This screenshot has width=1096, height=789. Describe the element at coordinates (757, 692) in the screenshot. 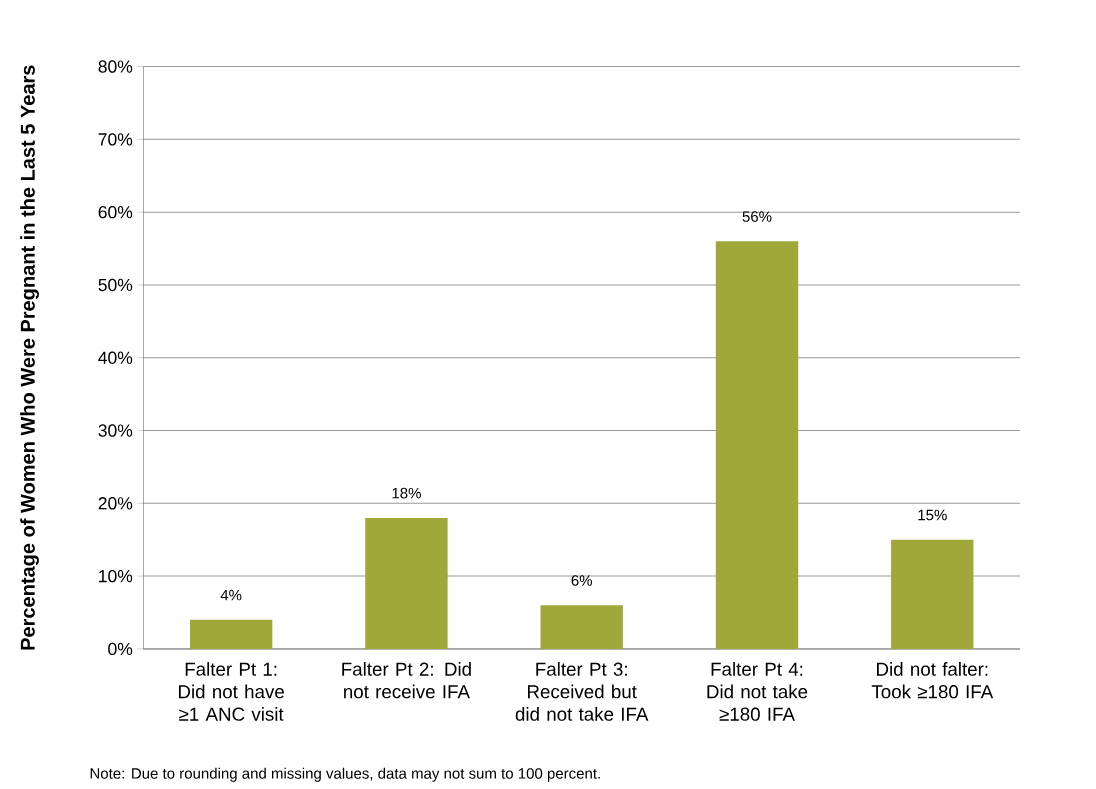

I see `x-tick-label: Falter Pt 4: Did not take ≥180 IFA` at that location.